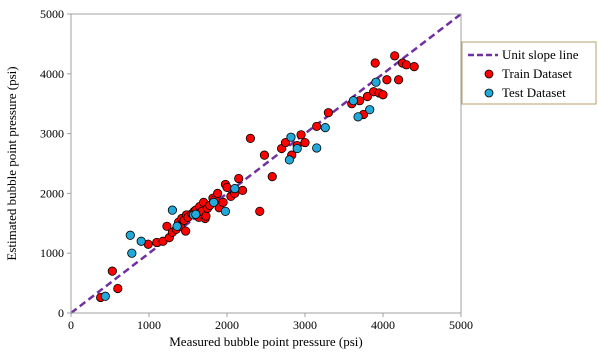 This screenshot has width=599, height=362. What do you see at coordinates (61, 313) in the screenshot?
I see `y-tick-label: 0` at bounding box center [61, 313].